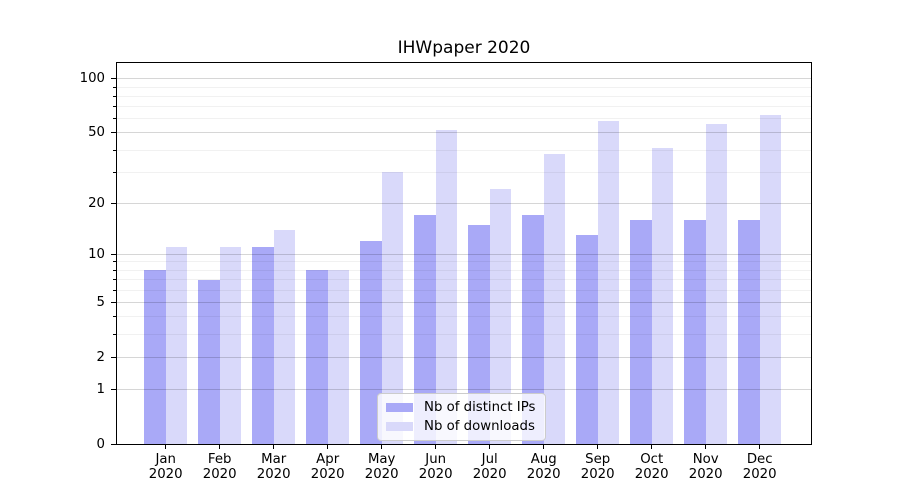  I want to click on xtick-label-apr: Apr 2020, so click(327, 467).